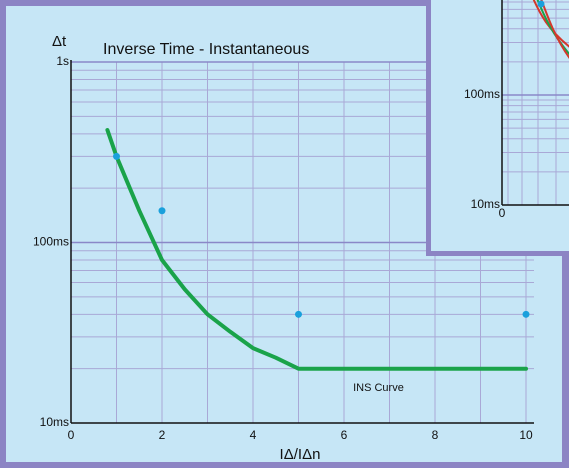 This screenshot has height=468, width=569. Describe the element at coordinates (62, 61) in the screenshot. I see `y-tick-label: 1s` at that location.